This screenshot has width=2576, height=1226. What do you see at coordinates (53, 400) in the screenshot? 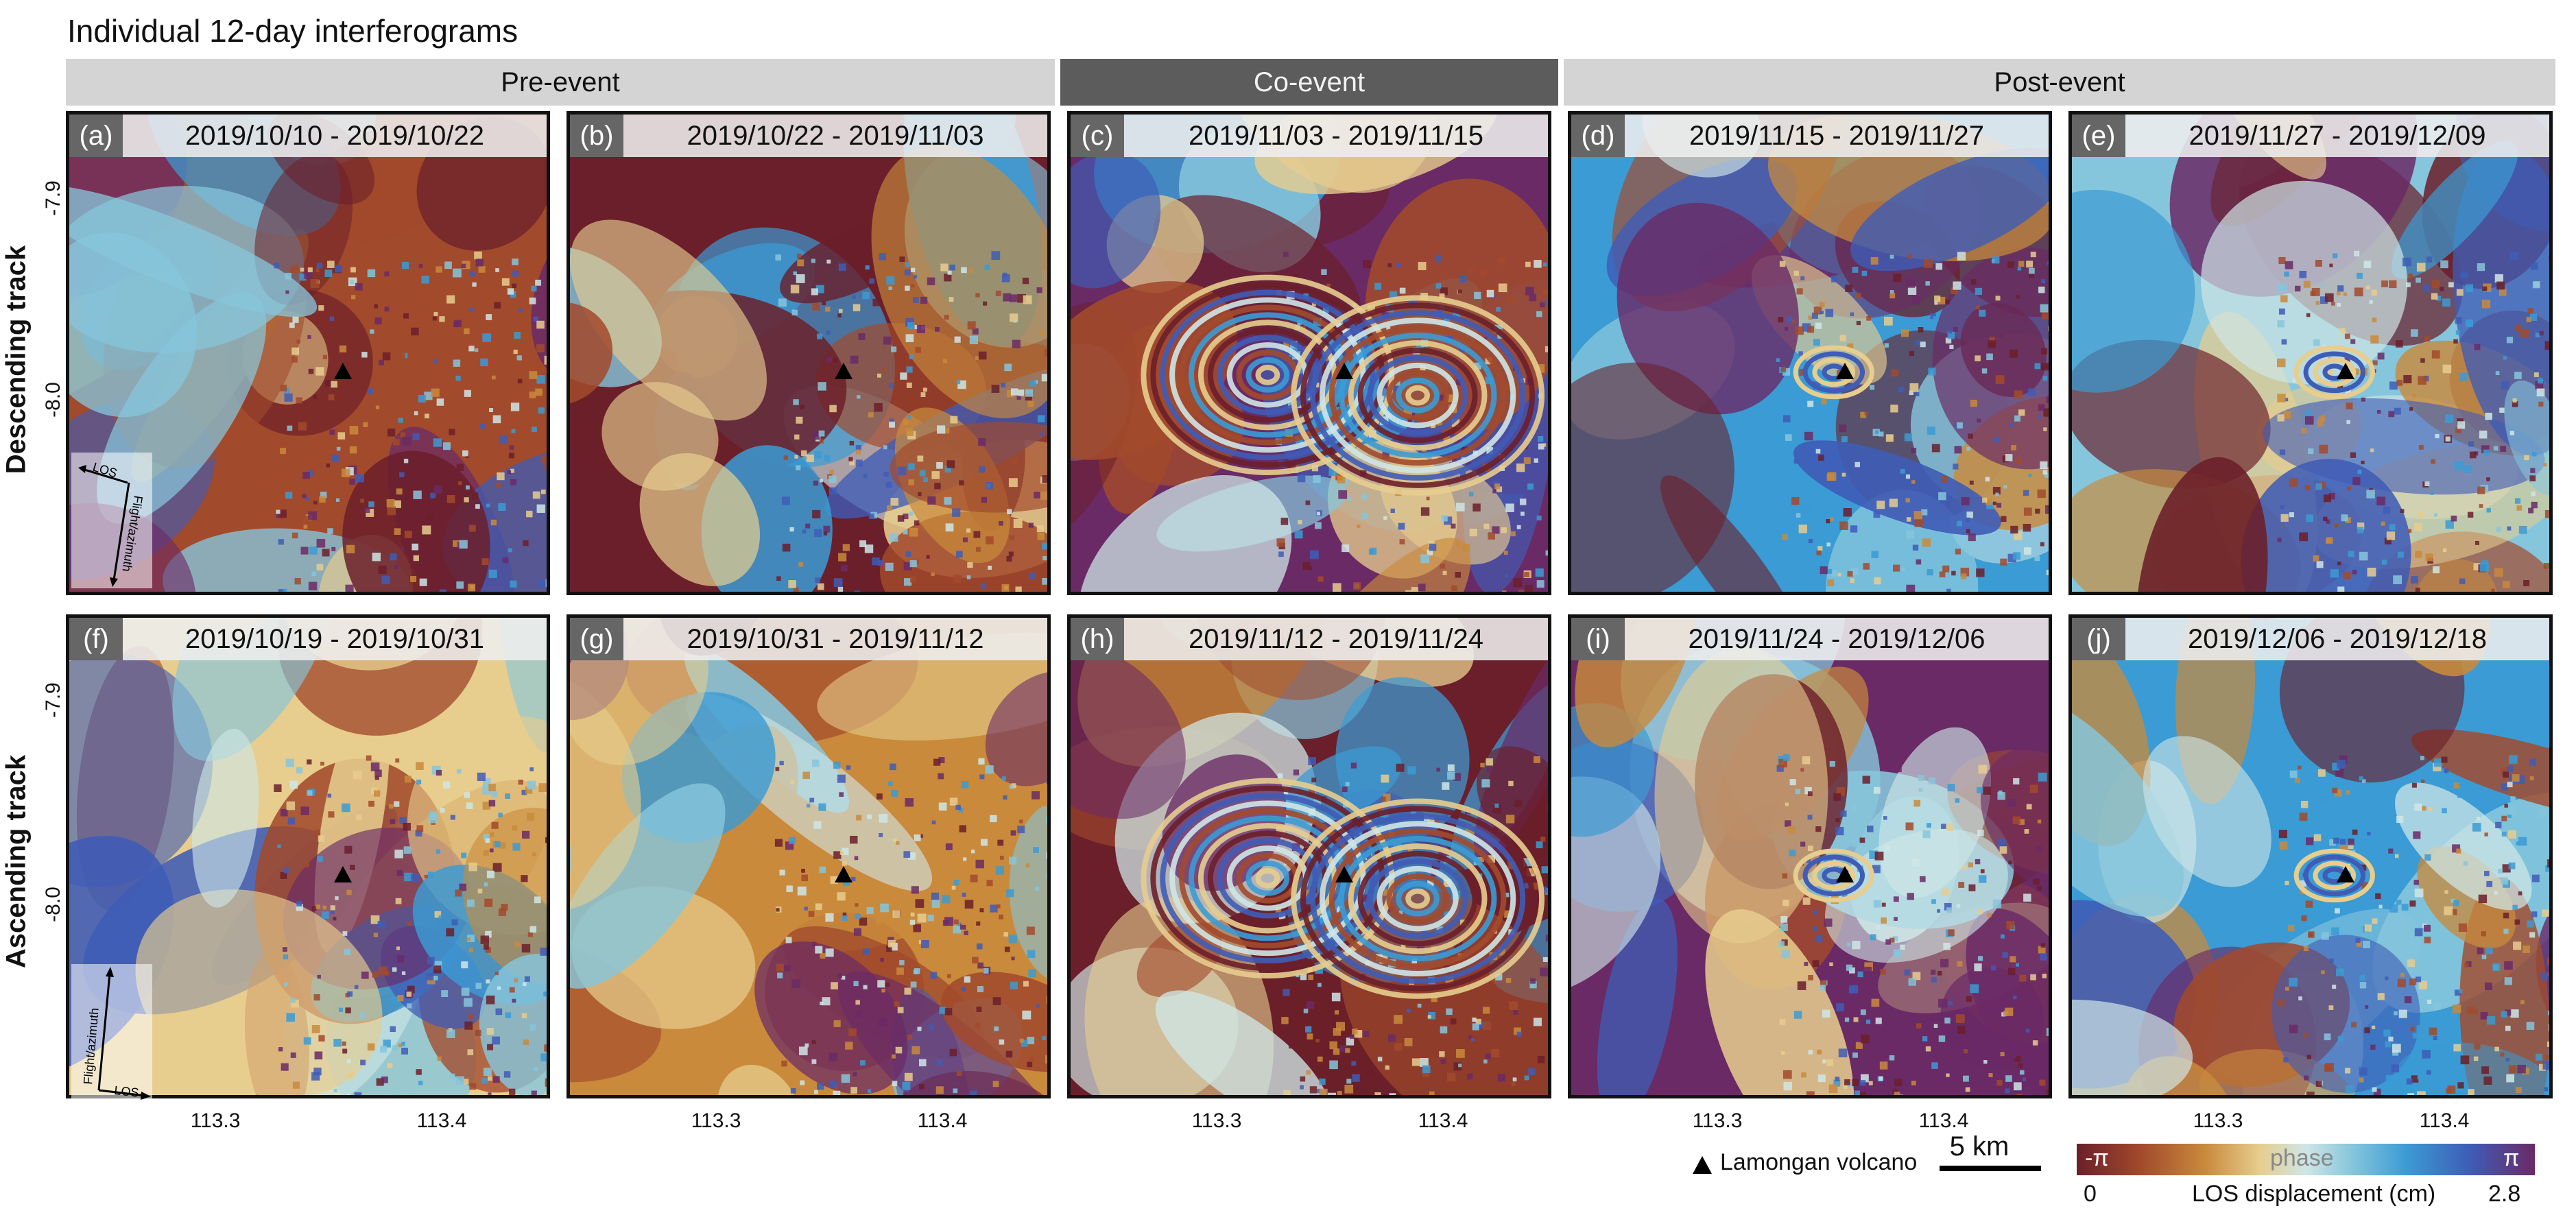
I see `lat-tick-desc-2: -8.0` at bounding box center [53, 400].